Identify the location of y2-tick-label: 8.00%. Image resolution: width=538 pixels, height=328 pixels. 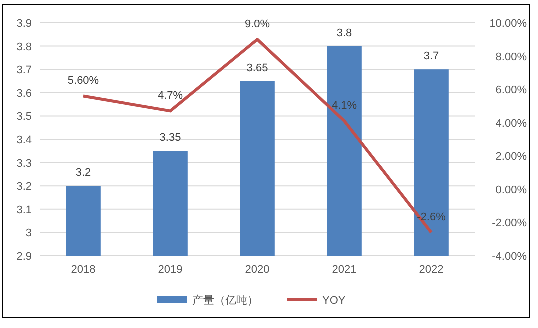
(512, 57).